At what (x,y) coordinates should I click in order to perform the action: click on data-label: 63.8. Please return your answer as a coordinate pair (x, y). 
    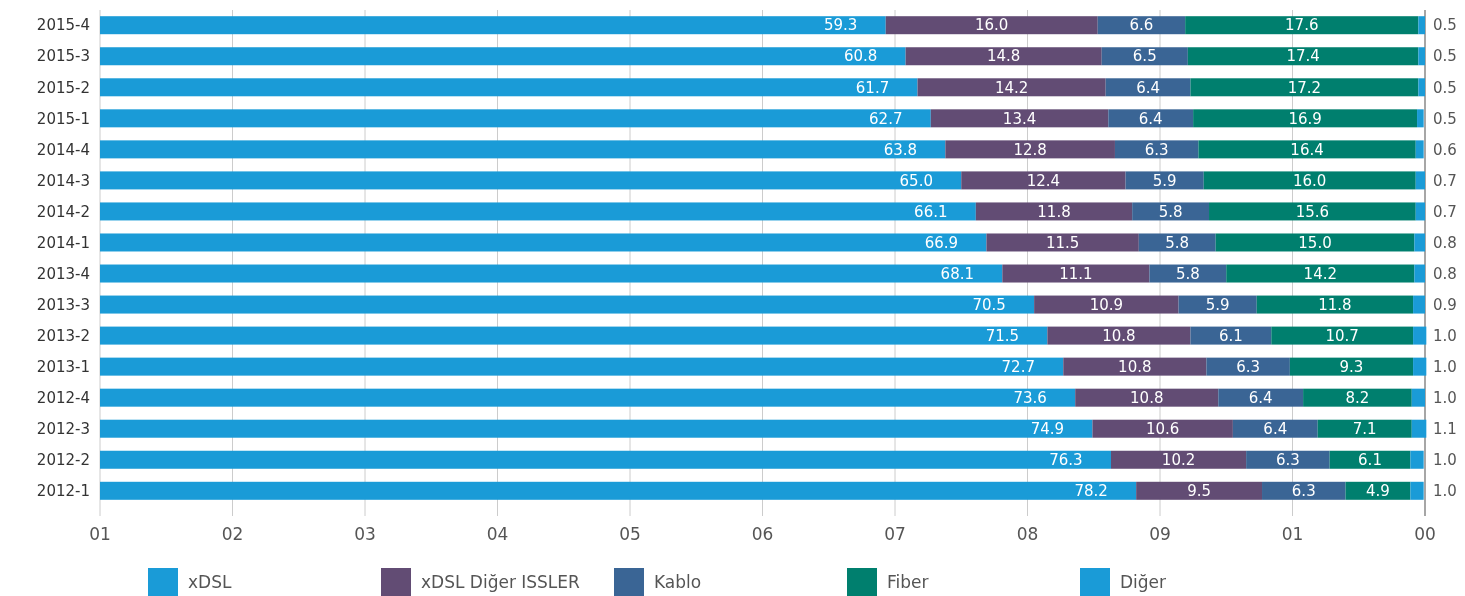
    Looking at the image, I should click on (900, 149).